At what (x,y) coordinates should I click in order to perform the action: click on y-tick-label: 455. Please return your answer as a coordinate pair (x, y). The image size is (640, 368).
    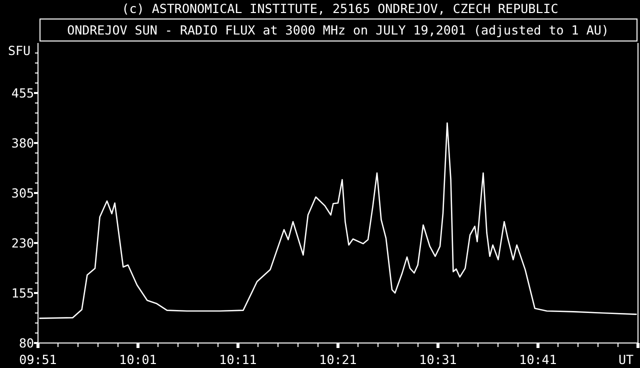
    Looking at the image, I should click on (22, 93).